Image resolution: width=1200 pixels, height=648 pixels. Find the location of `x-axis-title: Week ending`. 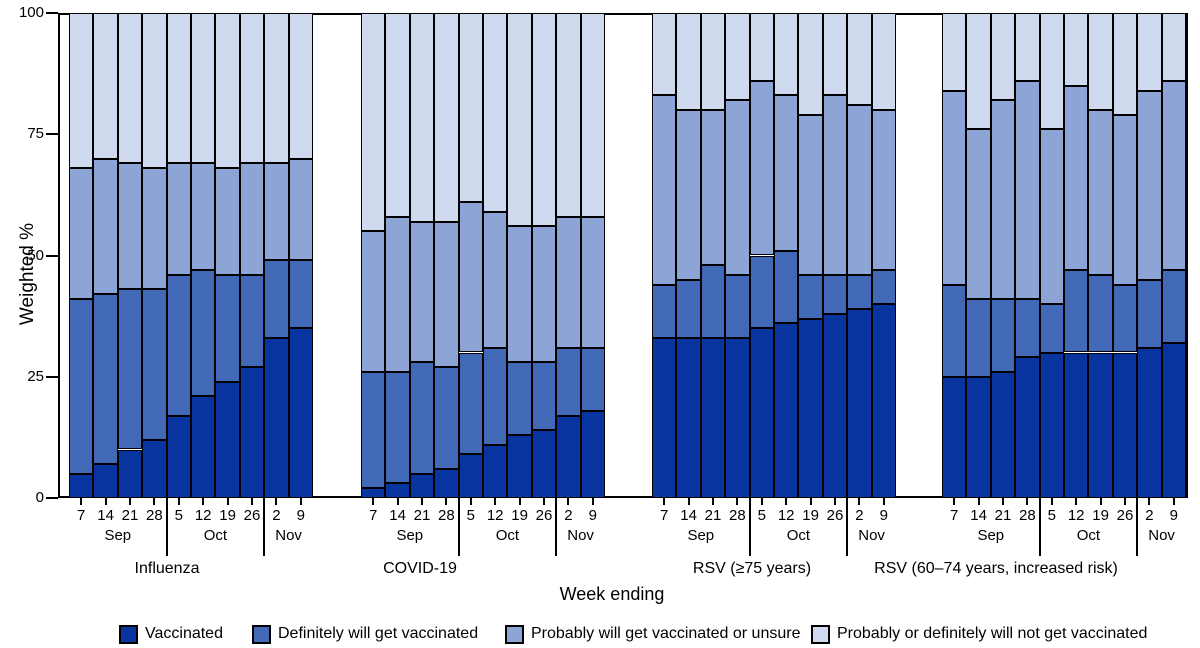

x-axis-title: Week ending is located at coordinates (612, 594).